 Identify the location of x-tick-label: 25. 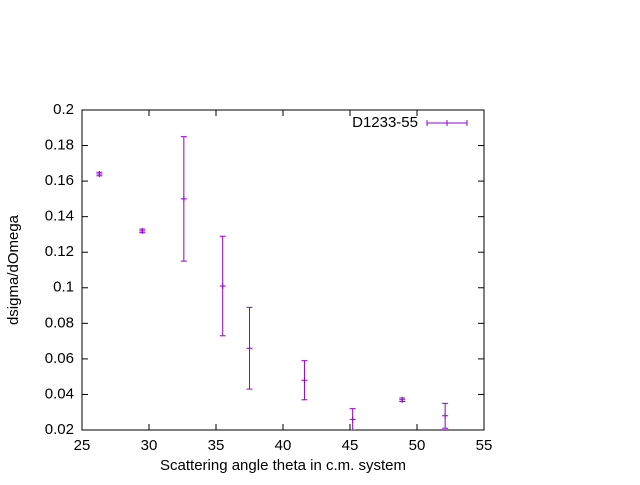
(82, 445).